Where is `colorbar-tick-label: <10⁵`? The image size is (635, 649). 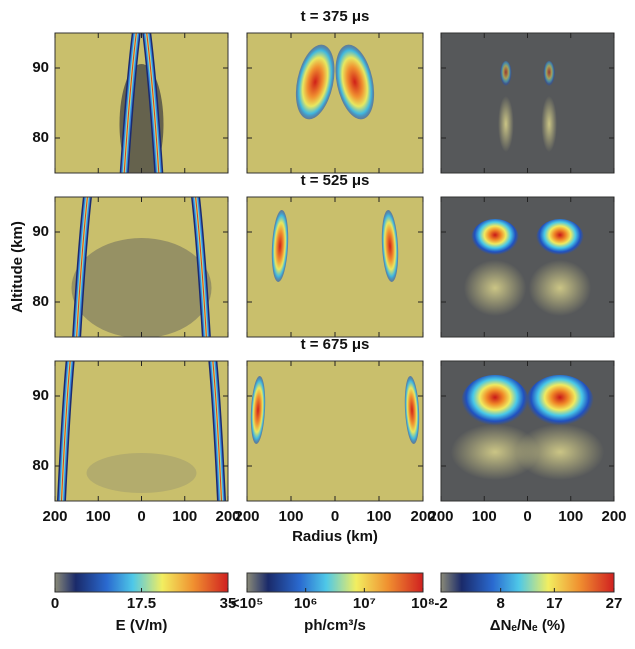
colorbar-tick-label: <10⁵ is located at coordinates (247, 603).